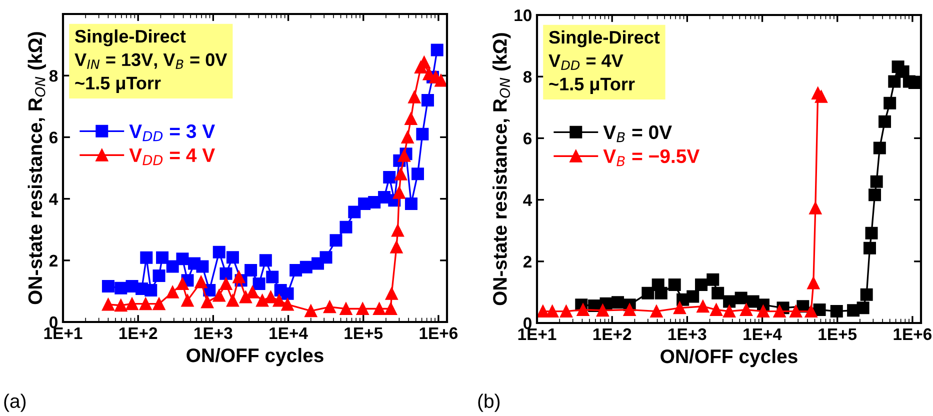 This screenshot has width=933, height=416. What do you see at coordinates (637, 133) in the screenshot?
I see `legend-label: V$_{B}$ = 0V` at bounding box center [637, 133].